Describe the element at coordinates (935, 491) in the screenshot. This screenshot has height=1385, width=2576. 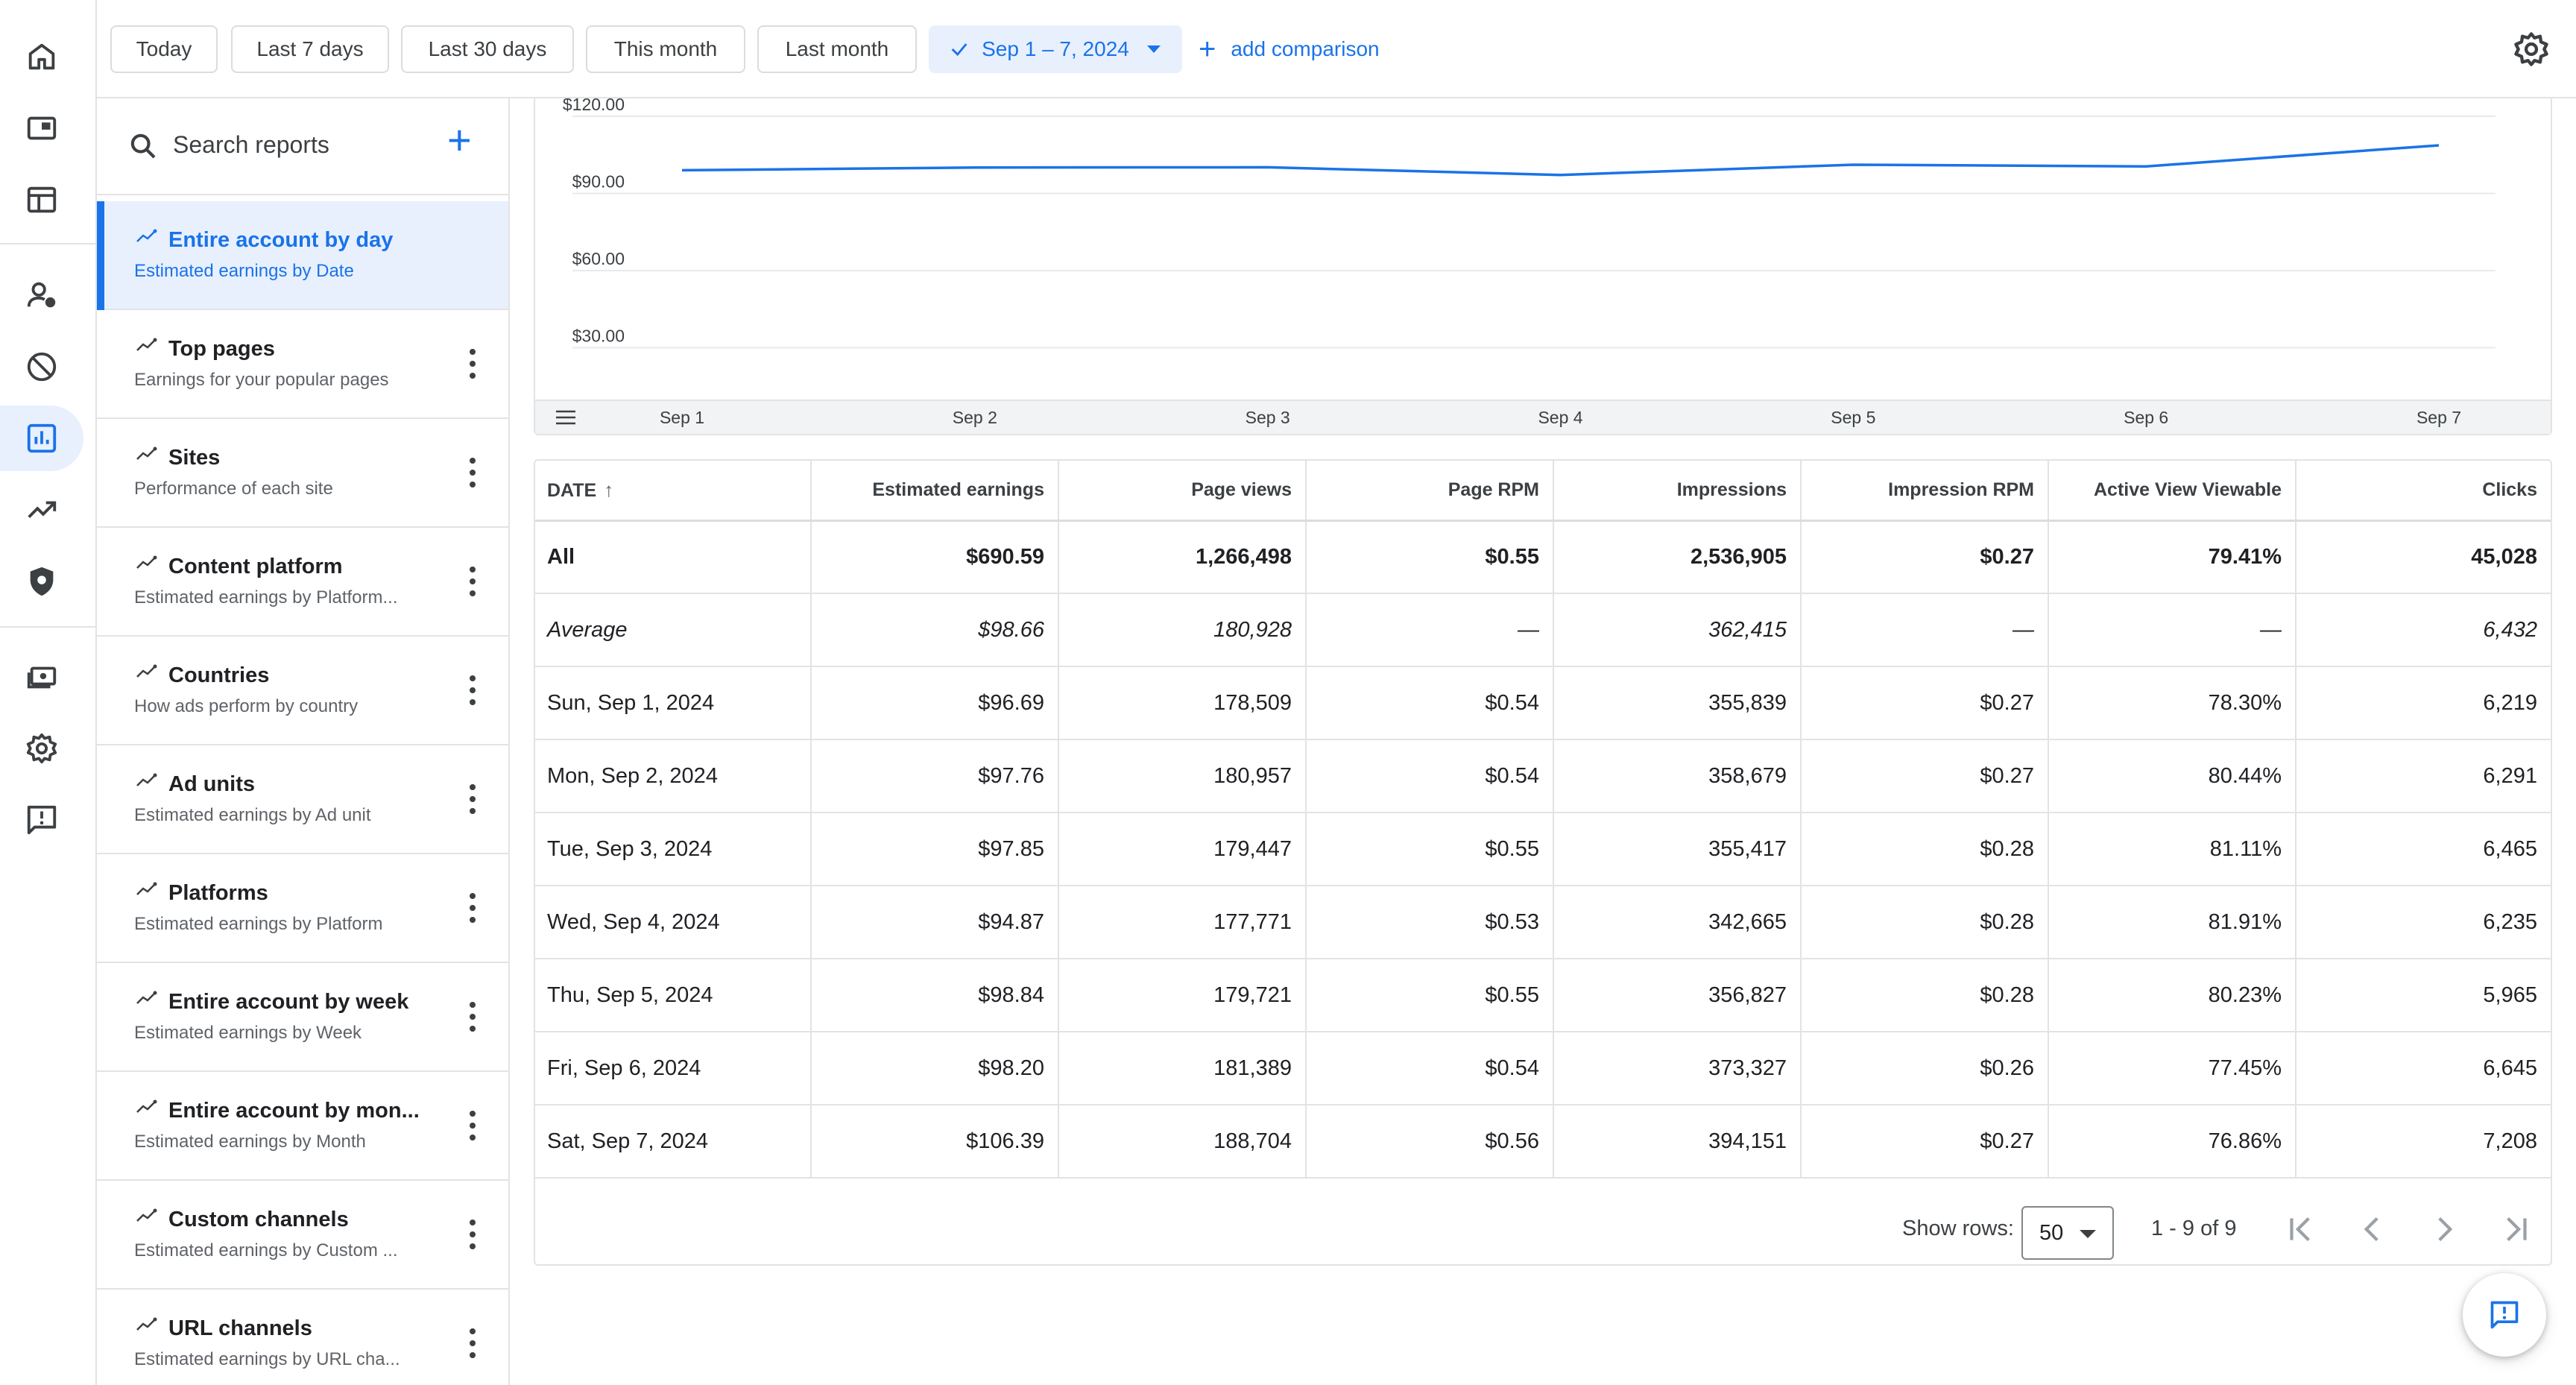
I see `column-header: Estimated earnings` at that location.